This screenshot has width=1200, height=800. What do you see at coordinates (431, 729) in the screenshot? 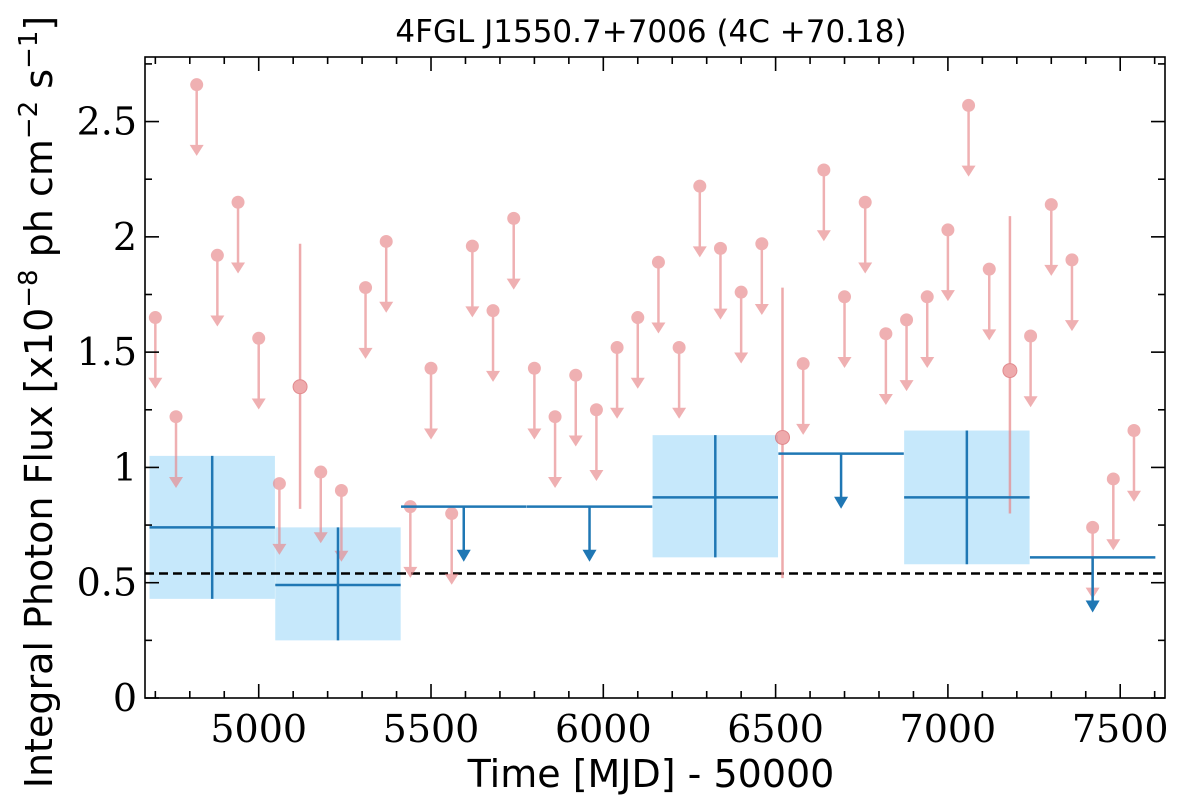
I see `x-tick-label: 5500` at bounding box center [431, 729].